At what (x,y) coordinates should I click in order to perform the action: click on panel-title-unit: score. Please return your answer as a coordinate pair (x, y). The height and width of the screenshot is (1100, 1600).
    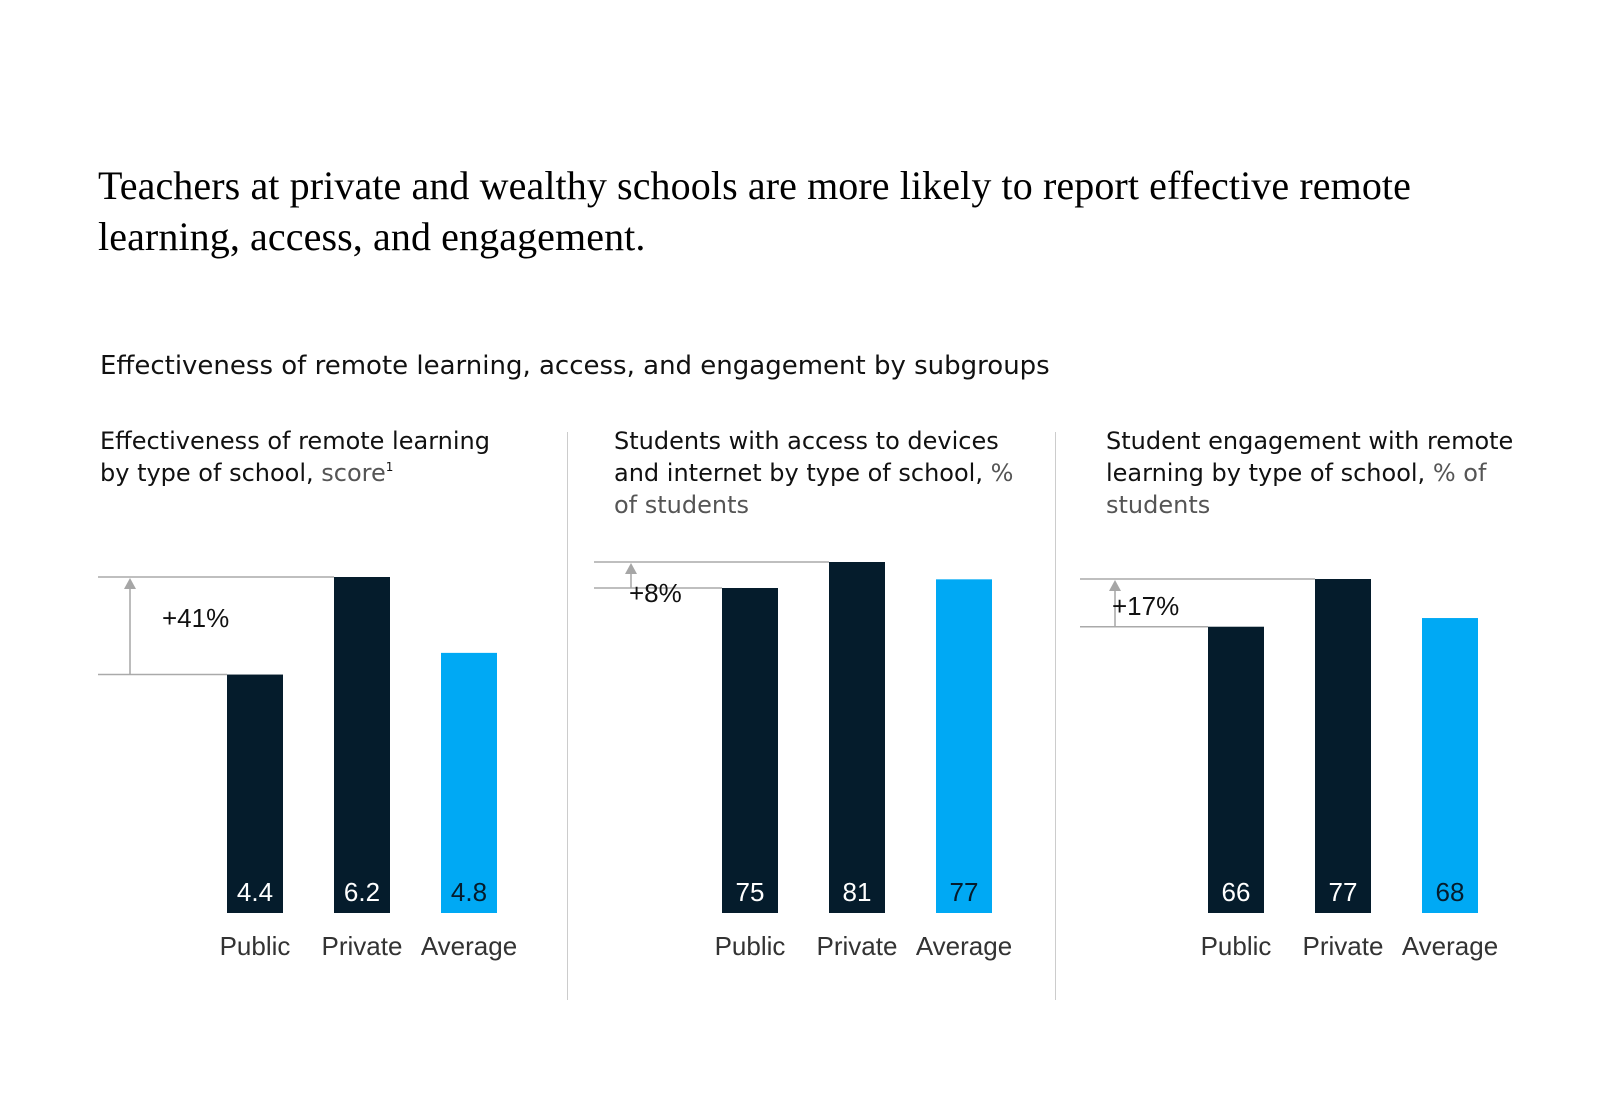
    Looking at the image, I should click on (353, 473).